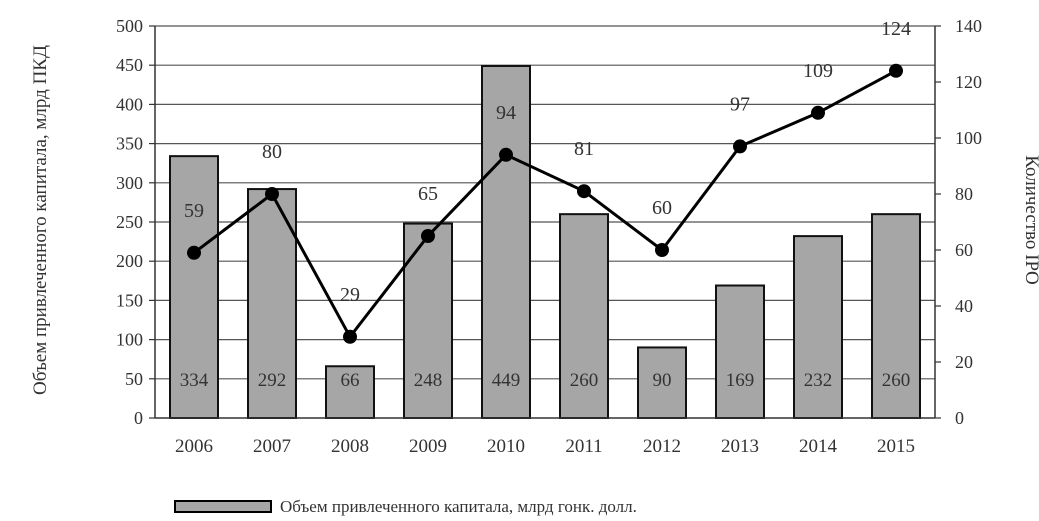  Describe the element at coordinates (272, 152) in the screenshot. I see `line-value-label: 80` at that location.